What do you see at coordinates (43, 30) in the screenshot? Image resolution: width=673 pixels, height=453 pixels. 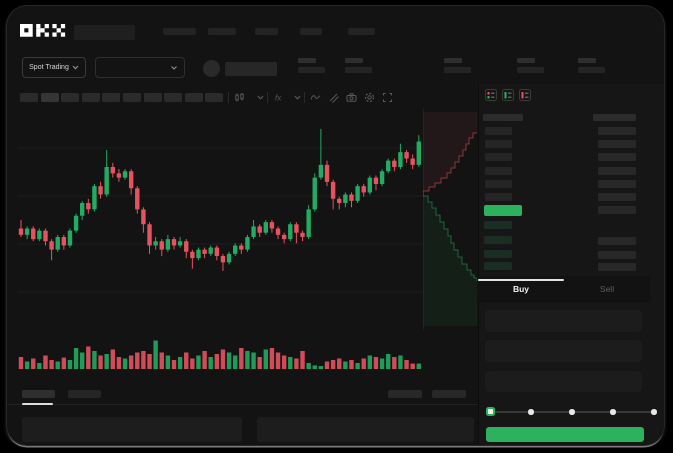 I see `okx-logo` at bounding box center [43, 30].